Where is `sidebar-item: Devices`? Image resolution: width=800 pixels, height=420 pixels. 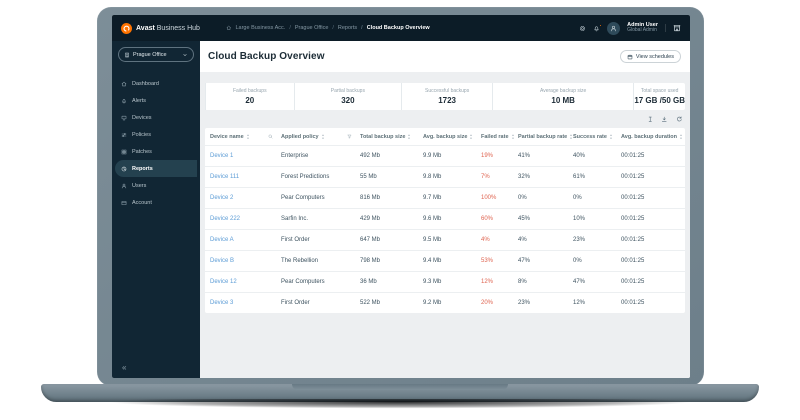 sidebar-item: Devices is located at coordinates (154, 117).